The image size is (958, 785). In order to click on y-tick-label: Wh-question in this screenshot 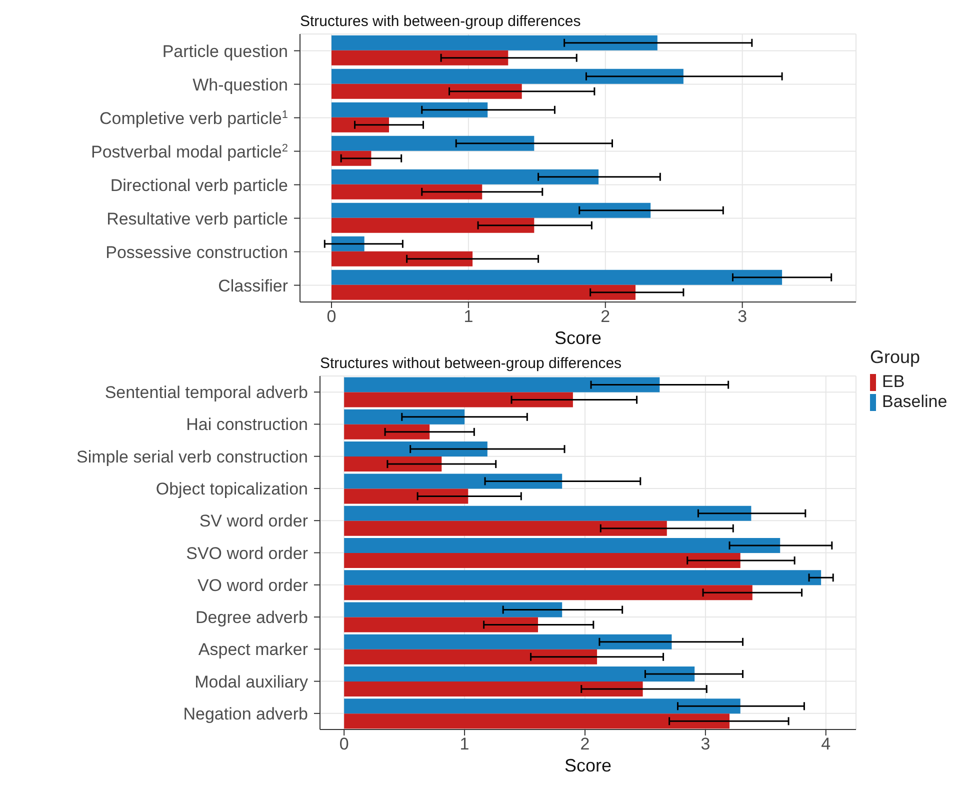, I will do `click(240, 84)`.